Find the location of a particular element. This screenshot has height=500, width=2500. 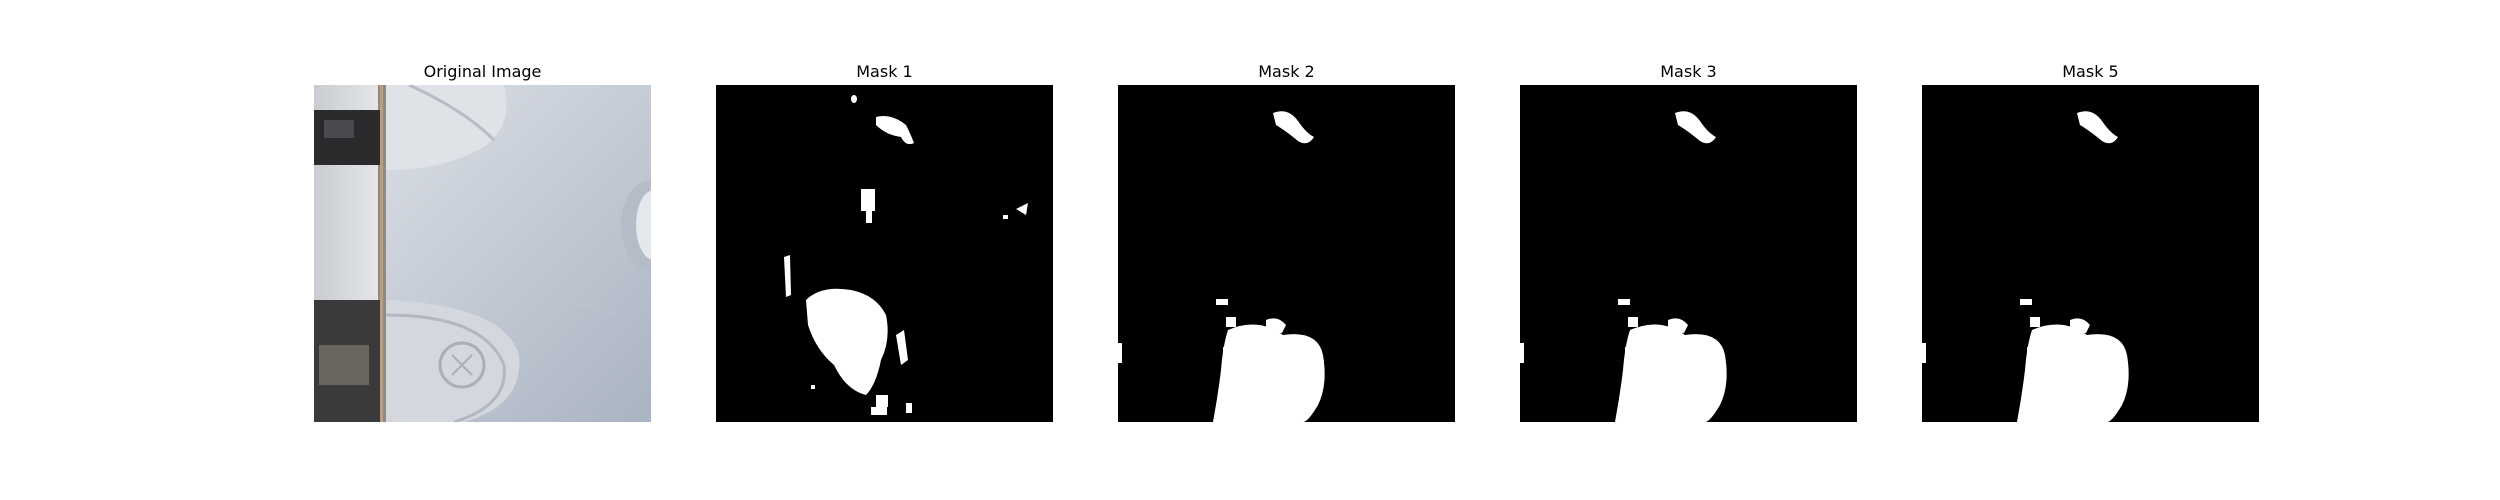

panel-mask-5: Mask 5 is located at coordinates (2090, 241).